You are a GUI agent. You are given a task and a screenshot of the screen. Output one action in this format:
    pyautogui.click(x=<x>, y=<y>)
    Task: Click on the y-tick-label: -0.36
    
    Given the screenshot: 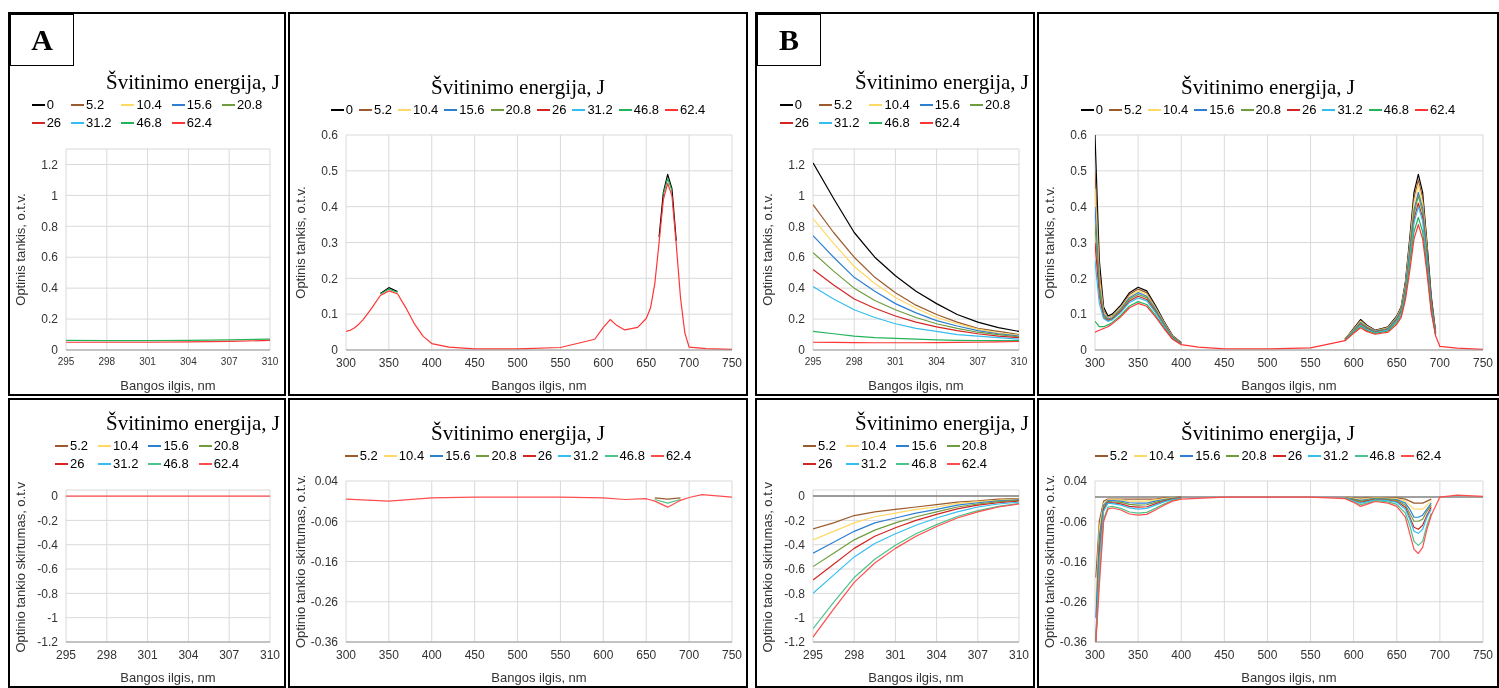 What is the action you would take?
    pyautogui.click(x=1073, y=642)
    